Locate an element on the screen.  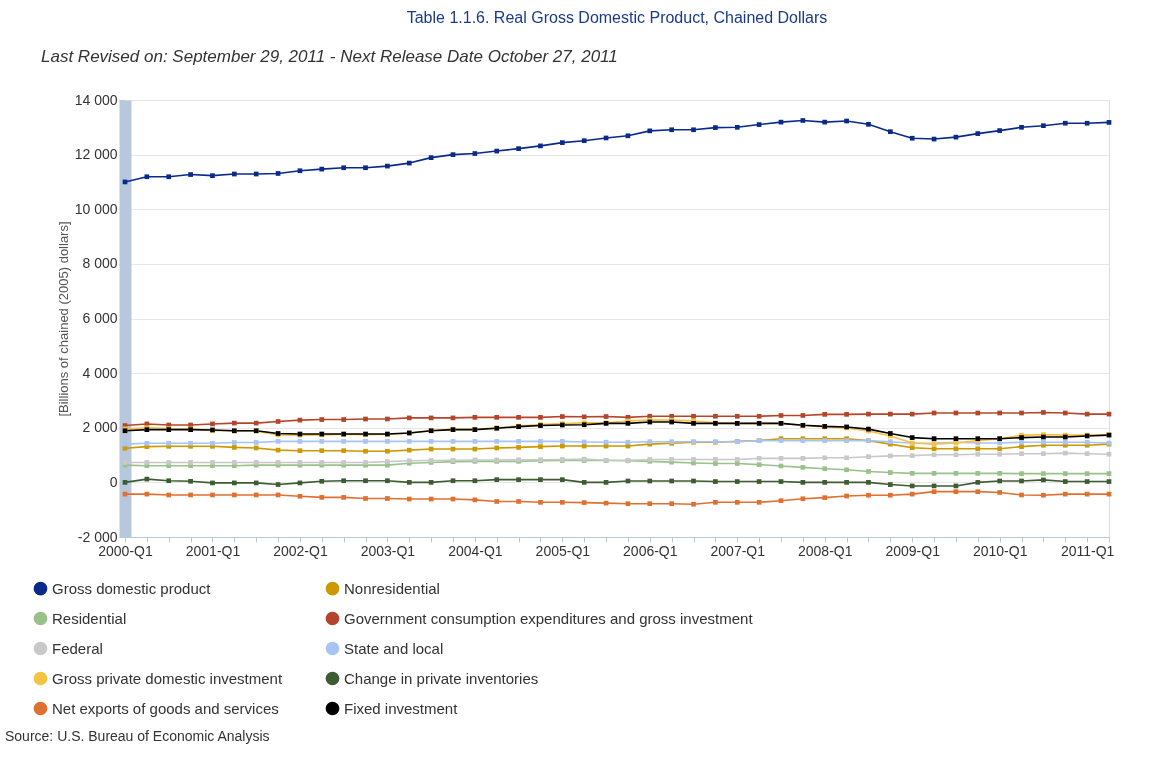
x-tick-label: 2010-Q1 is located at coordinates (1000, 550).